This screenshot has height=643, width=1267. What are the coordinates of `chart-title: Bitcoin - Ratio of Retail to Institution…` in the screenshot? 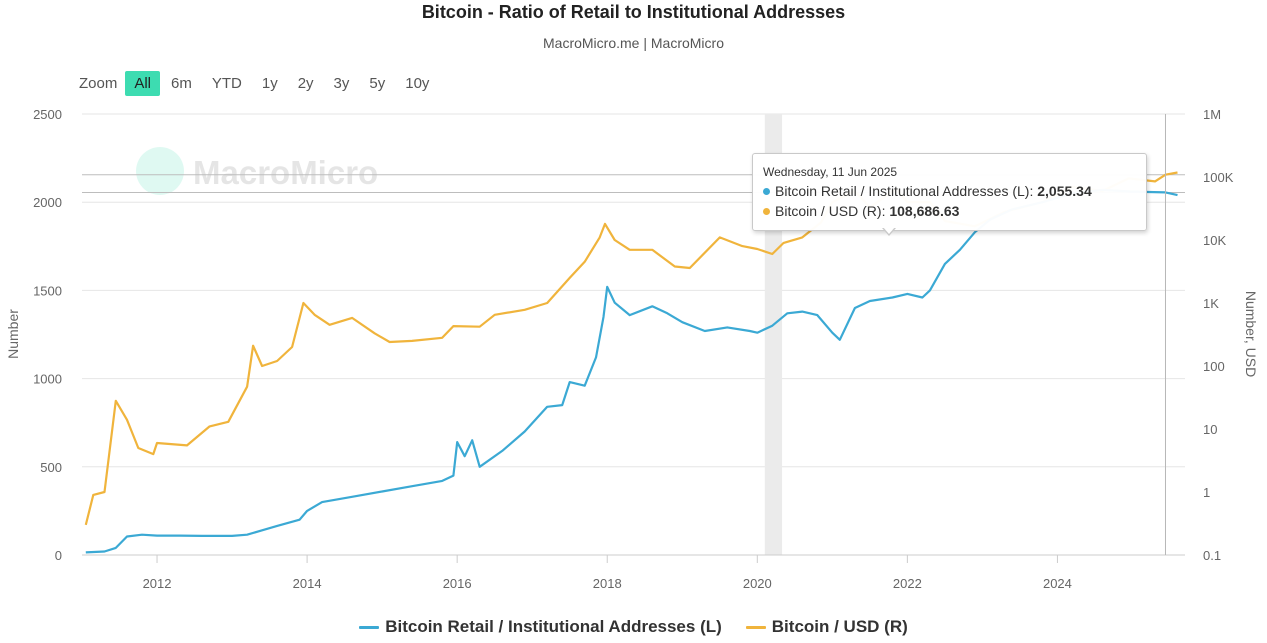 It's located at (633, 12).